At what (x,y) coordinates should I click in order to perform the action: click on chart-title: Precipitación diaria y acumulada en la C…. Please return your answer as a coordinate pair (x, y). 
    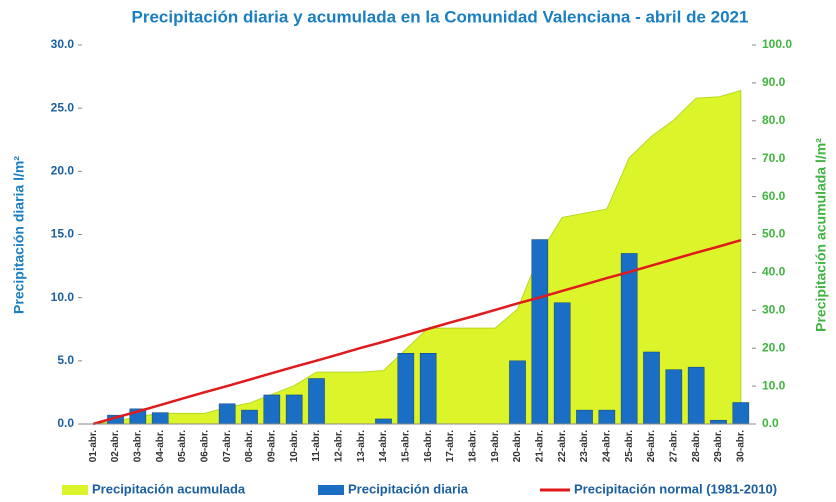
    Looking at the image, I should click on (440, 16).